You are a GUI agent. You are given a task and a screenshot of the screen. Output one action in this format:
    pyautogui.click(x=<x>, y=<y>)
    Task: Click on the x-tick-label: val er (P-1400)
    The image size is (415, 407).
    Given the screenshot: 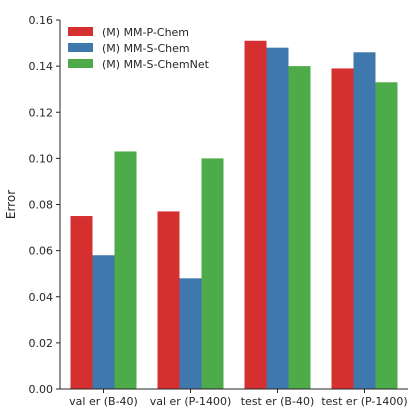 What is the action you would take?
    pyautogui.click(x=191, y=401)
    